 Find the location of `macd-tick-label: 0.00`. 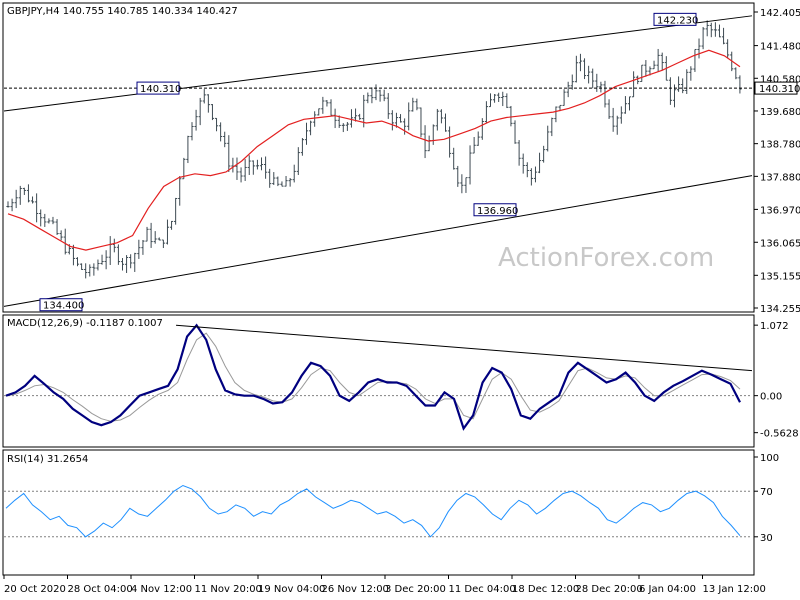

macd-tick-label: 0.00 is located at coordinates (771, 397).